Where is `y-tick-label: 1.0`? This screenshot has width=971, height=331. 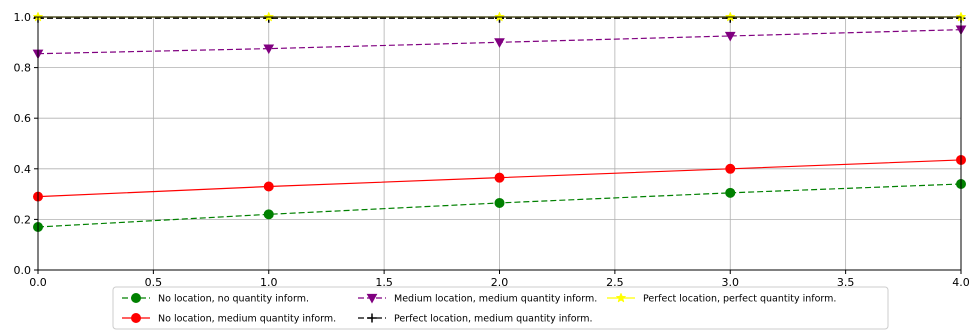
y-tick-label: 1.0 is located at coordinates (23, 17).